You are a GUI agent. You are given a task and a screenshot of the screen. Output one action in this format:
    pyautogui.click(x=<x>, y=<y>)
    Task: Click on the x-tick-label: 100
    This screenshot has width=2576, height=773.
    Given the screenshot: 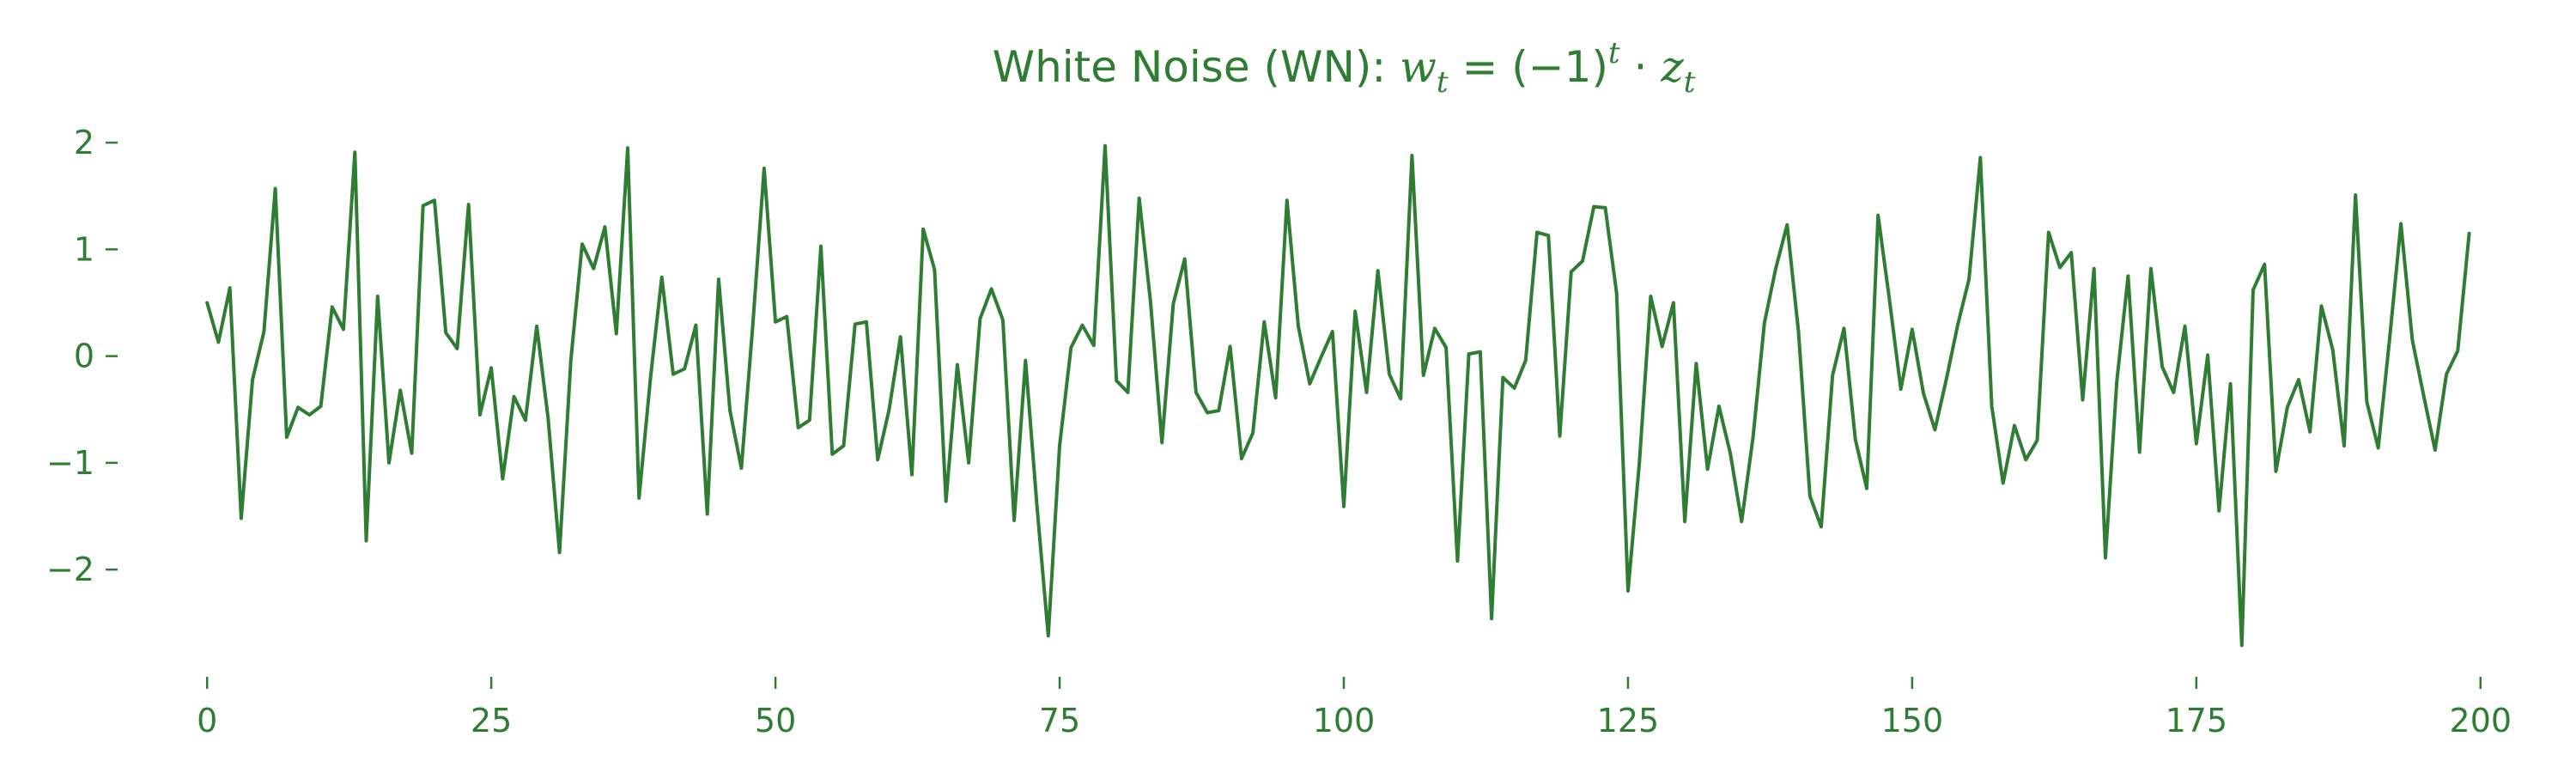 What is the action you would take?
    pyautogui.click(x=1345, y=721)
    